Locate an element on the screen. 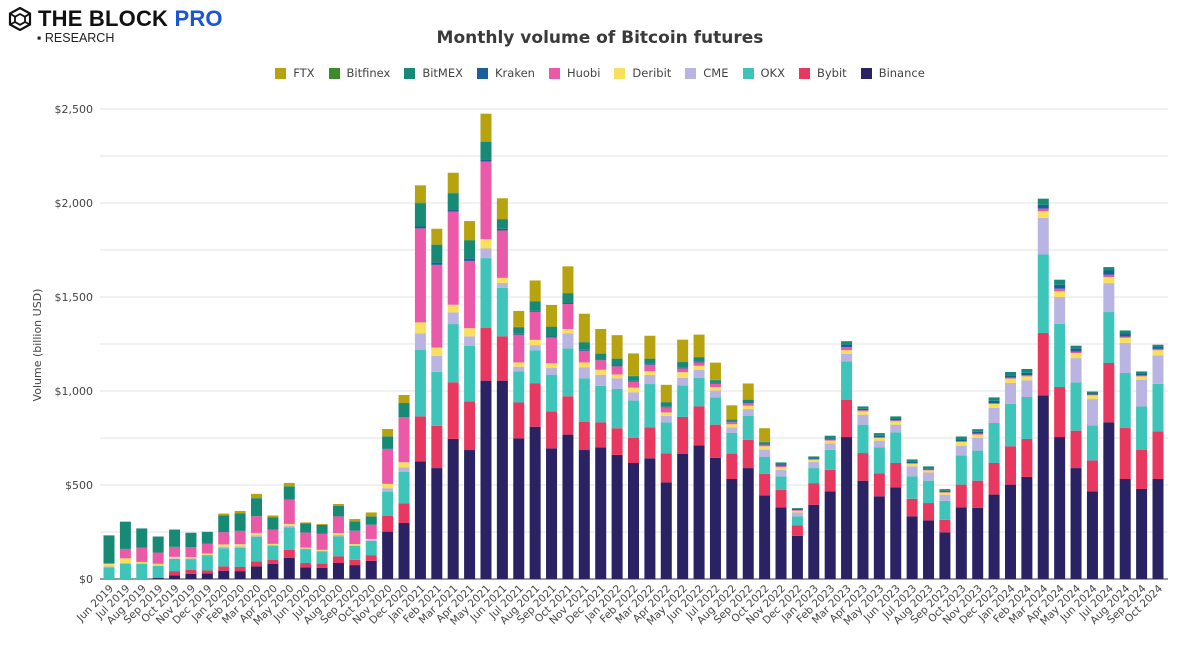 Image resolution: width=1200 pixels, height=653 pixels. bar-binance-mar-2024 is located at coordinates (1043, 487).